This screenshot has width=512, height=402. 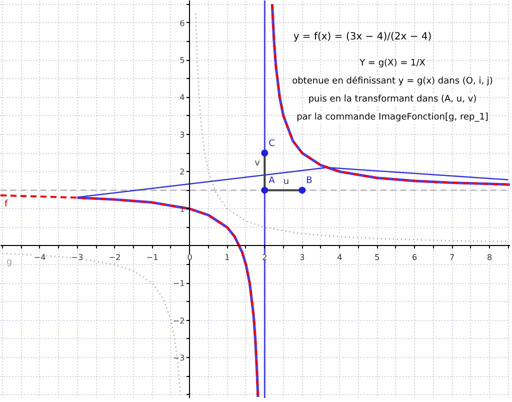 What do you see at coordinates (40, 257) in the screenshot?
I see `x-tick-label: −4` at bounding box center [40, 257].